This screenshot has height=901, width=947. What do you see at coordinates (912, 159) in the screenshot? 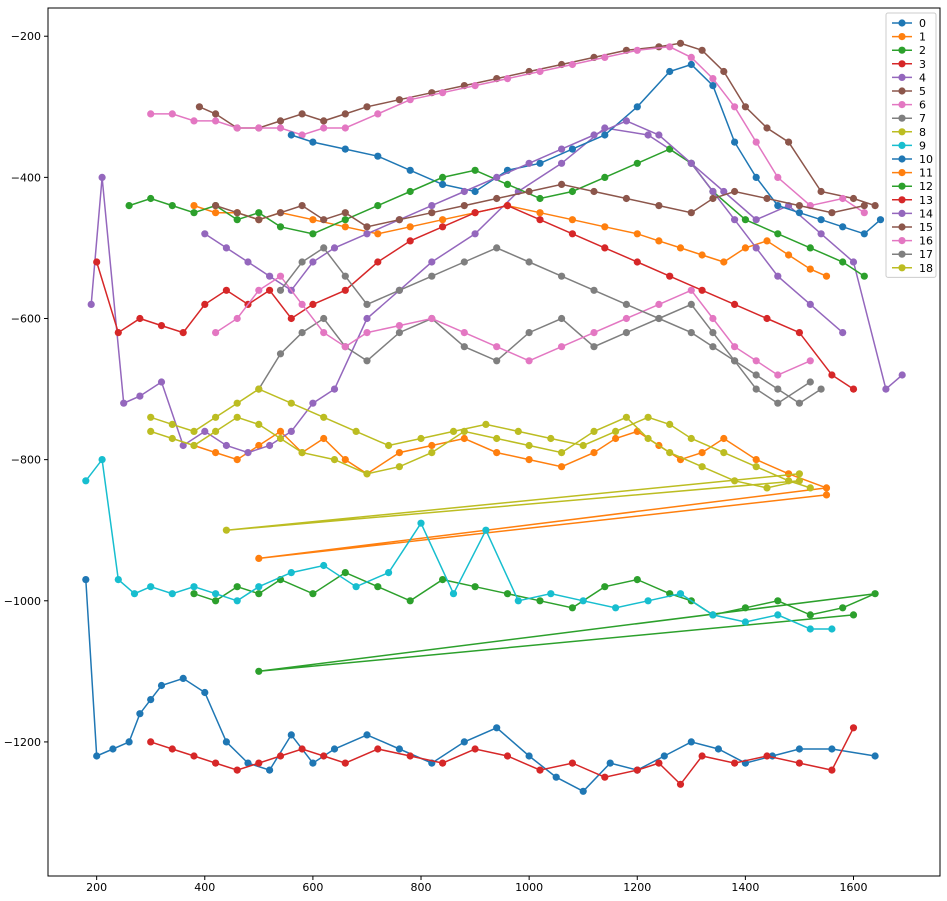
I see `legend-item-10: 10` at bounding box center [912, 159].